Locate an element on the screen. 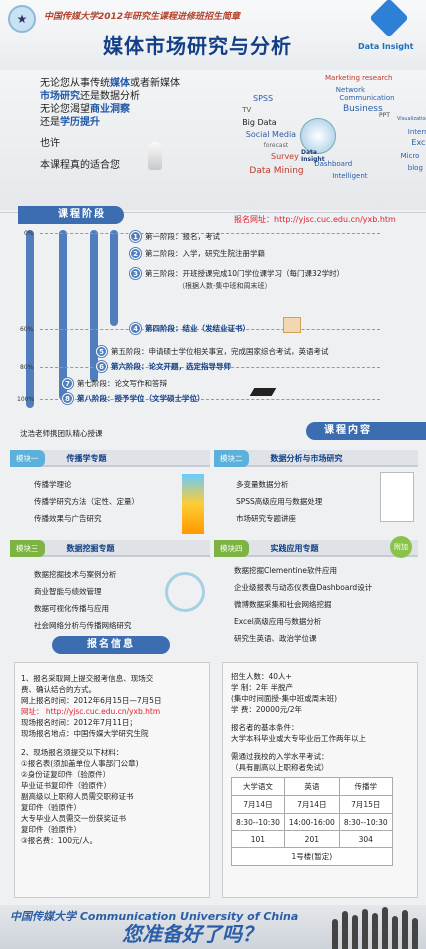 This screenshot has width=426, height=949. stage-note: （根据人数-集中班和周末班） is located at coordinates (225, 286).